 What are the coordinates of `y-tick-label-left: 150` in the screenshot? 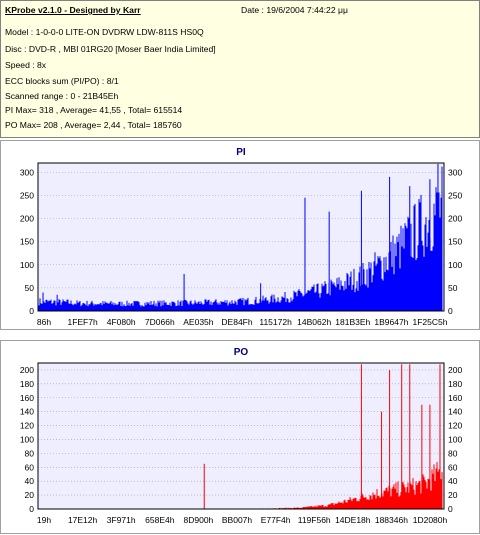 It's located at (27, 242).